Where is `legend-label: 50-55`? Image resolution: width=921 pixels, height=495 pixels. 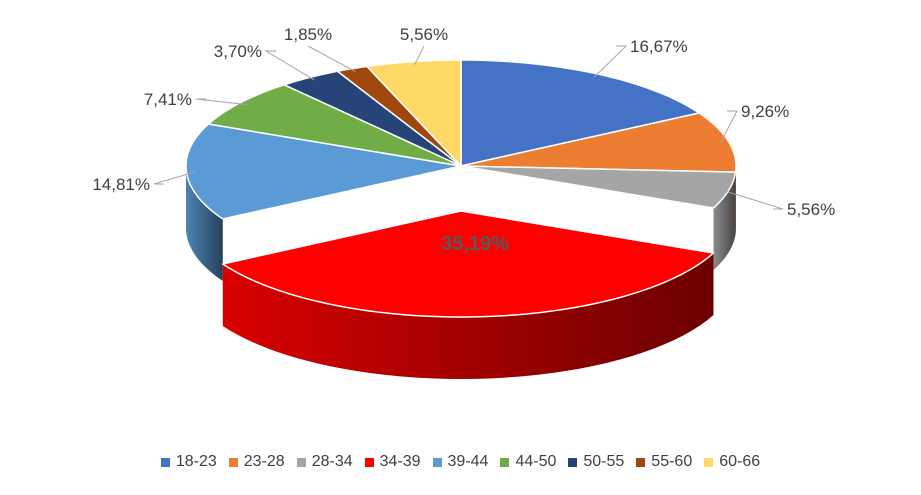 legend-label: 50-55 is located at coordinates (604, 461).